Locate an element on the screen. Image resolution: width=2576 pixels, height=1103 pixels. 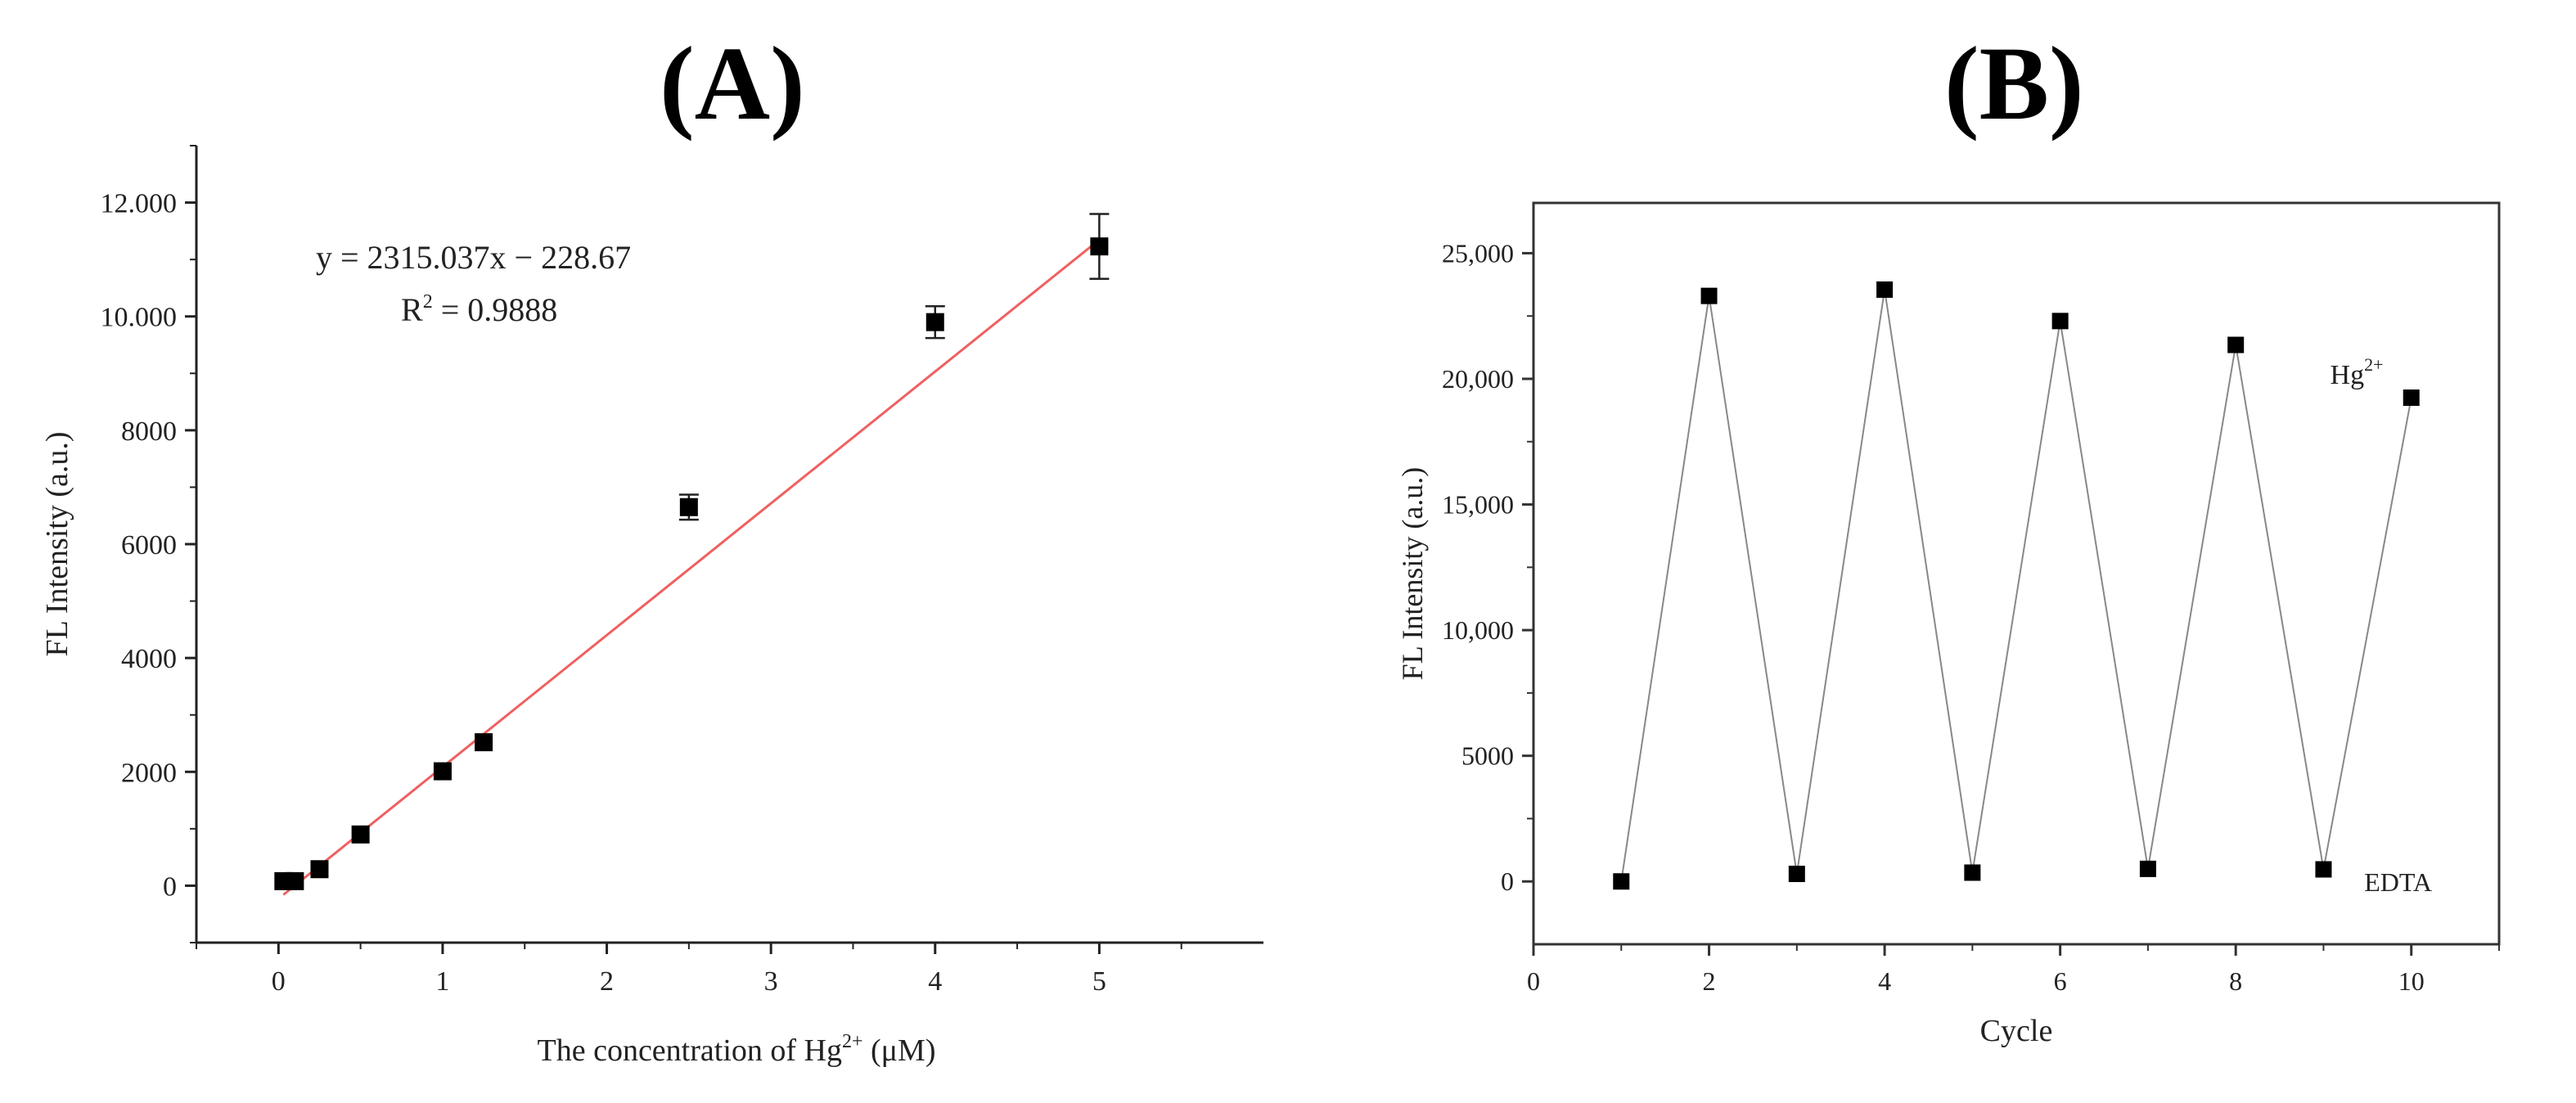
b-x-axis-label: Cycle is located at coordinates (2016, 1031).